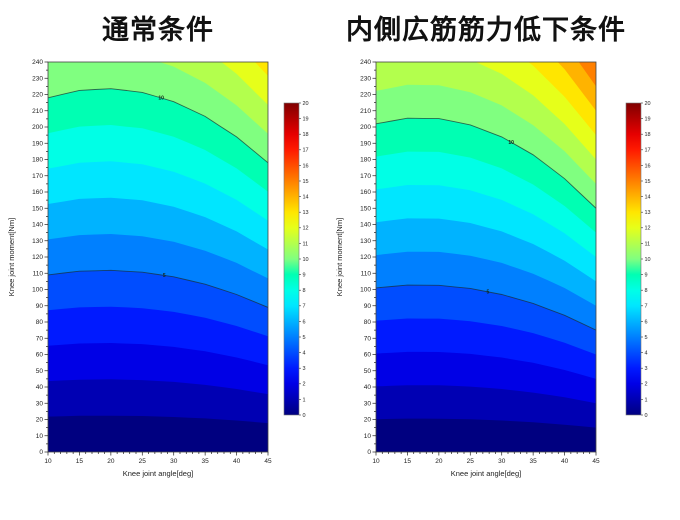 The width and height of the screenshot is (680, 520). Describe the element at coordinates (646, 291) in the screenshot. I see `colorbar-tick-label: 8` at that location.